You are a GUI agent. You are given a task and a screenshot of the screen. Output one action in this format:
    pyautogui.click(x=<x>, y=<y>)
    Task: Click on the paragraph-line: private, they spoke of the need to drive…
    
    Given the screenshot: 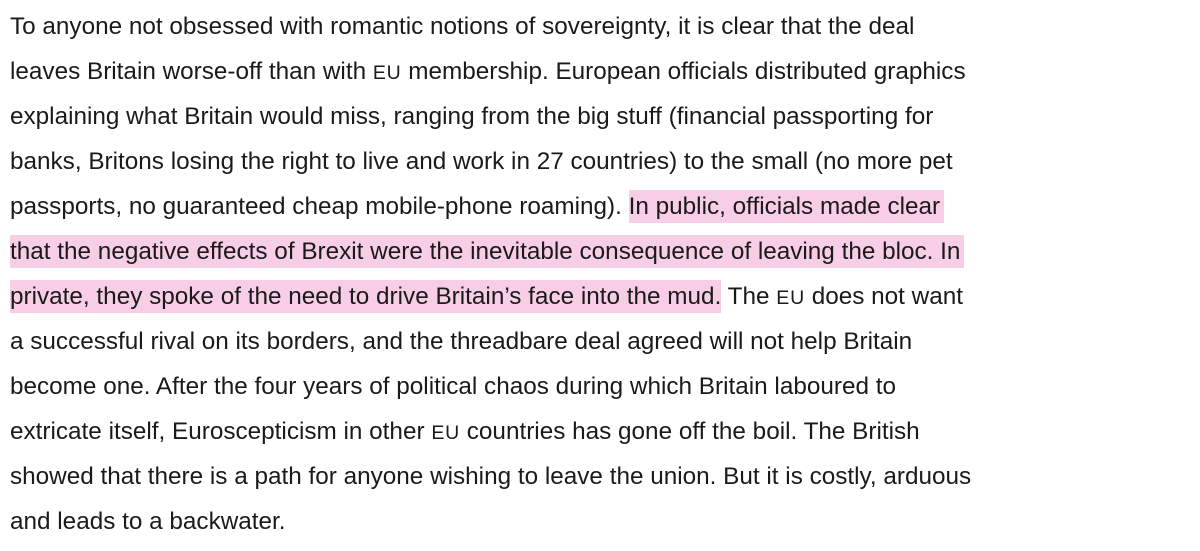 What is the action you would take?
    pyautogui.click(x=486, y=297)
    